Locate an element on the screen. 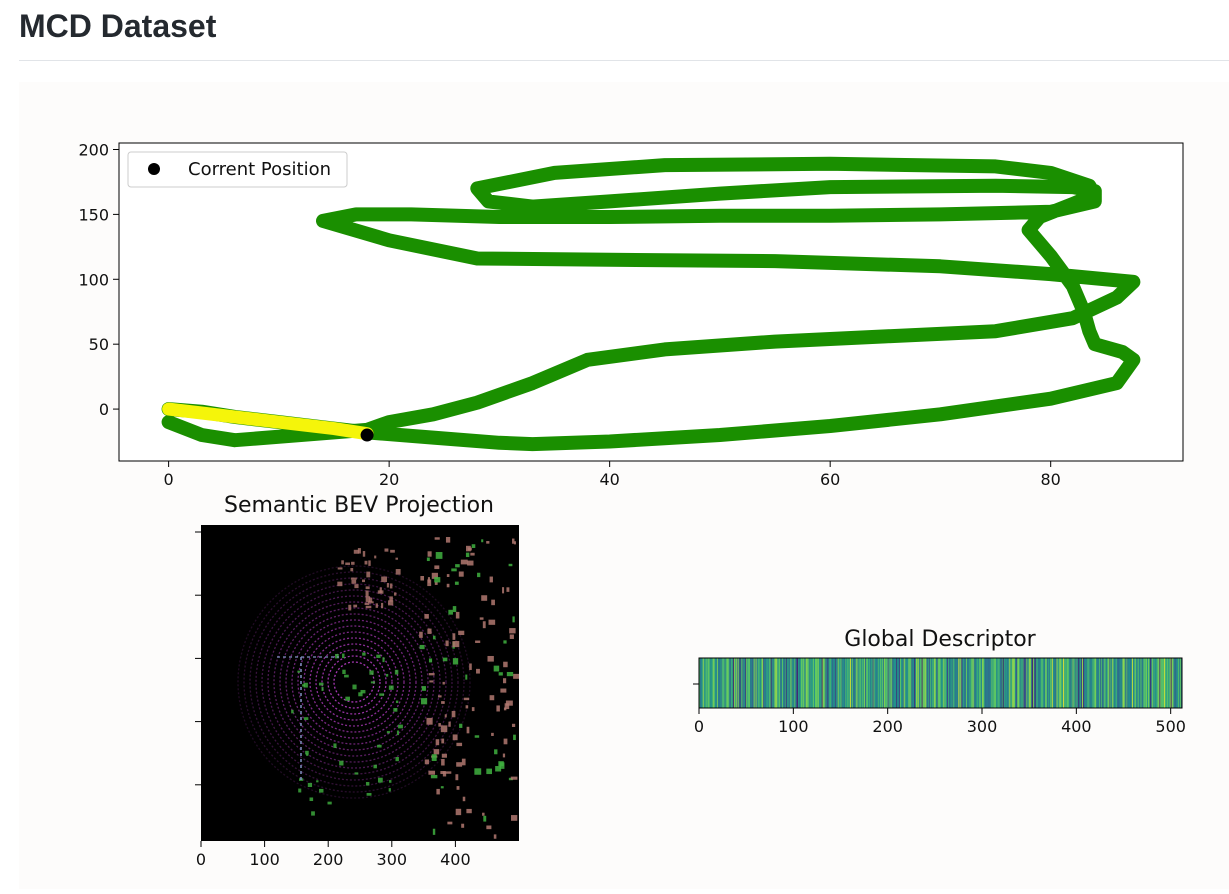  bev-scan-ring is located at coordinates (354, 682).